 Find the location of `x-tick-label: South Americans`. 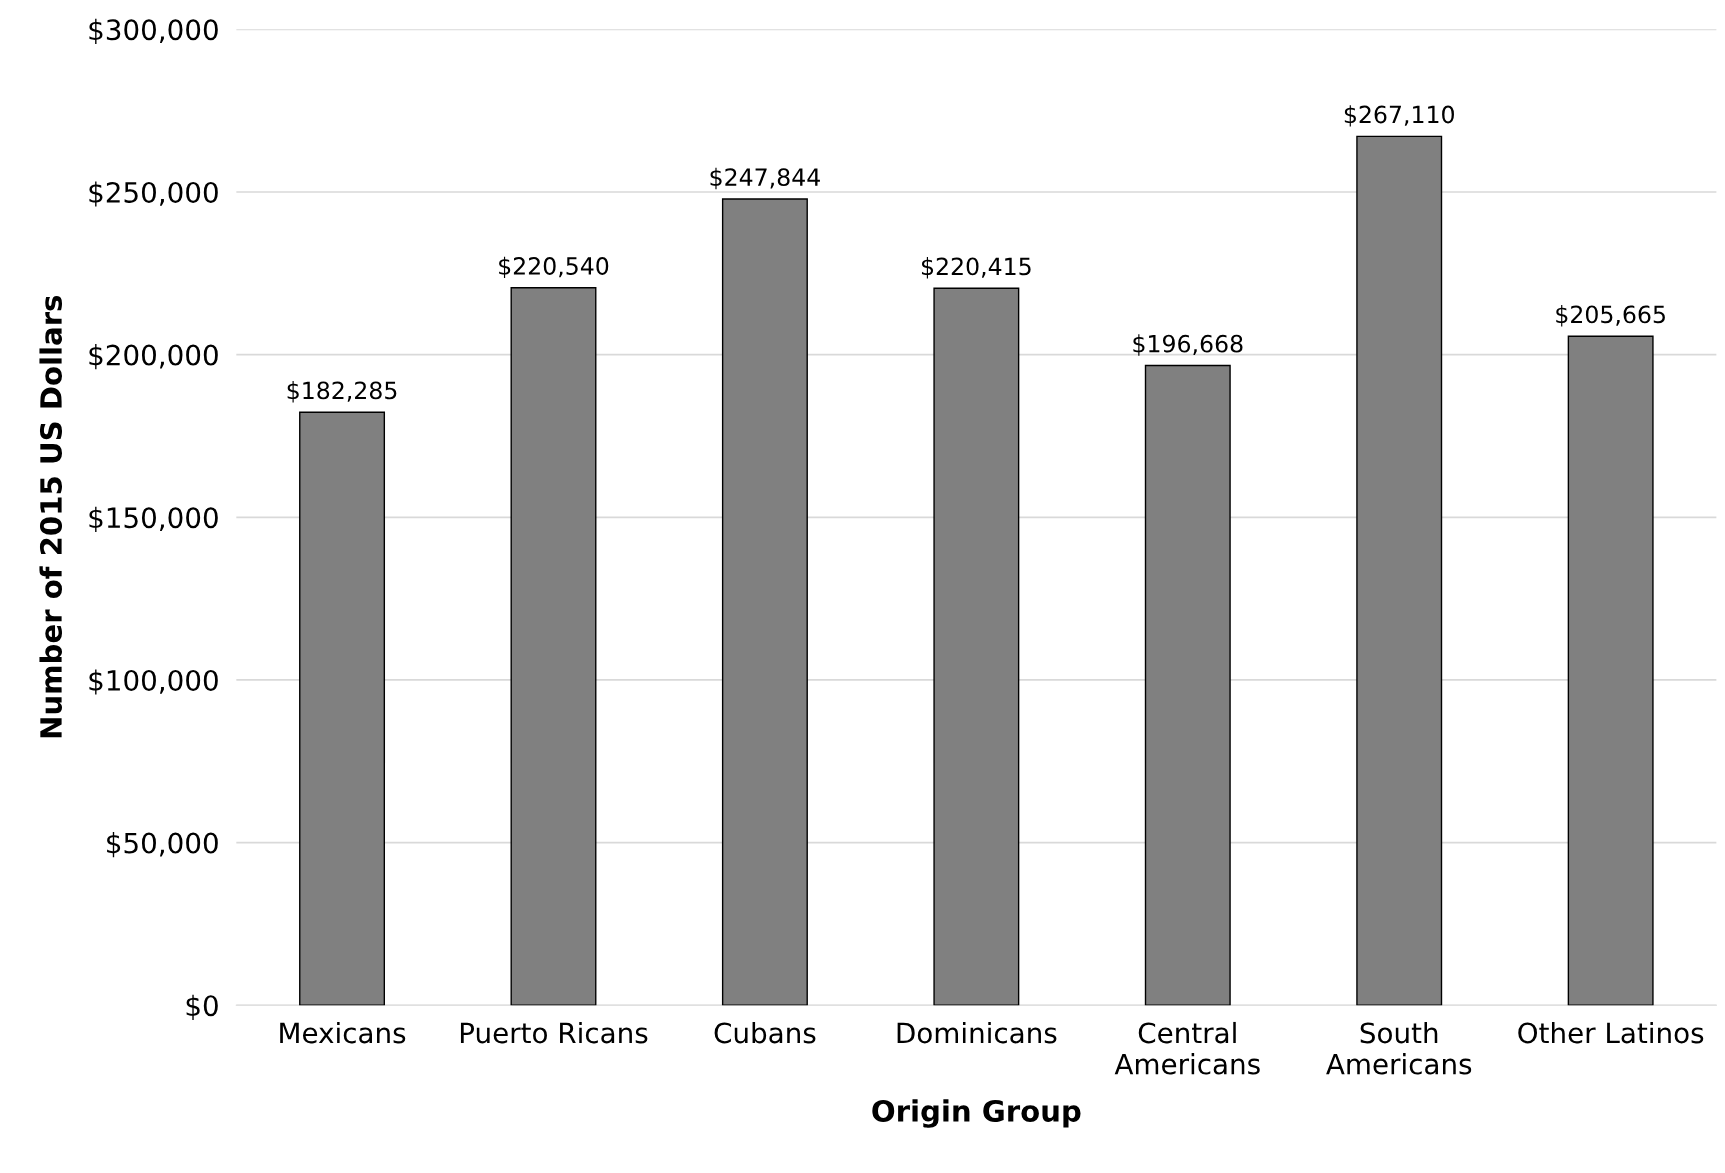

x-tick-label: South Americans is located at coordinates (1399, 1048).